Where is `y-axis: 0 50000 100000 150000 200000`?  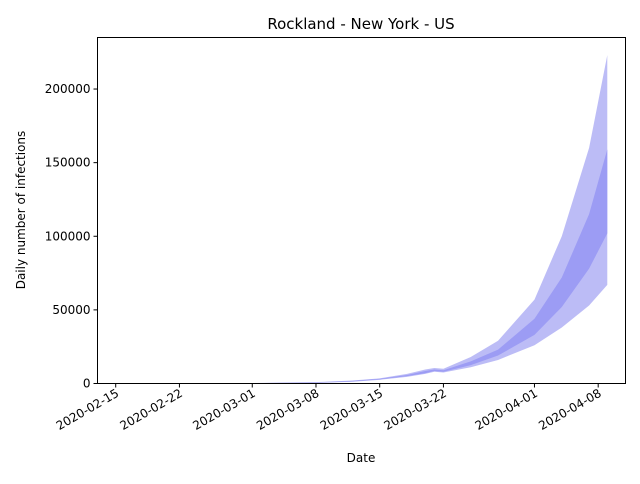
y-axis: 0 50000 100000 150000 200000 is located at coordinates (71, 236).